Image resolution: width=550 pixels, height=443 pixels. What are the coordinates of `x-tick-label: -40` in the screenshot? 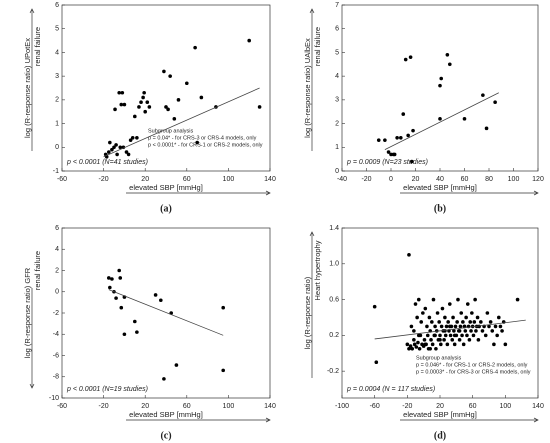 It's located at (342, 179).